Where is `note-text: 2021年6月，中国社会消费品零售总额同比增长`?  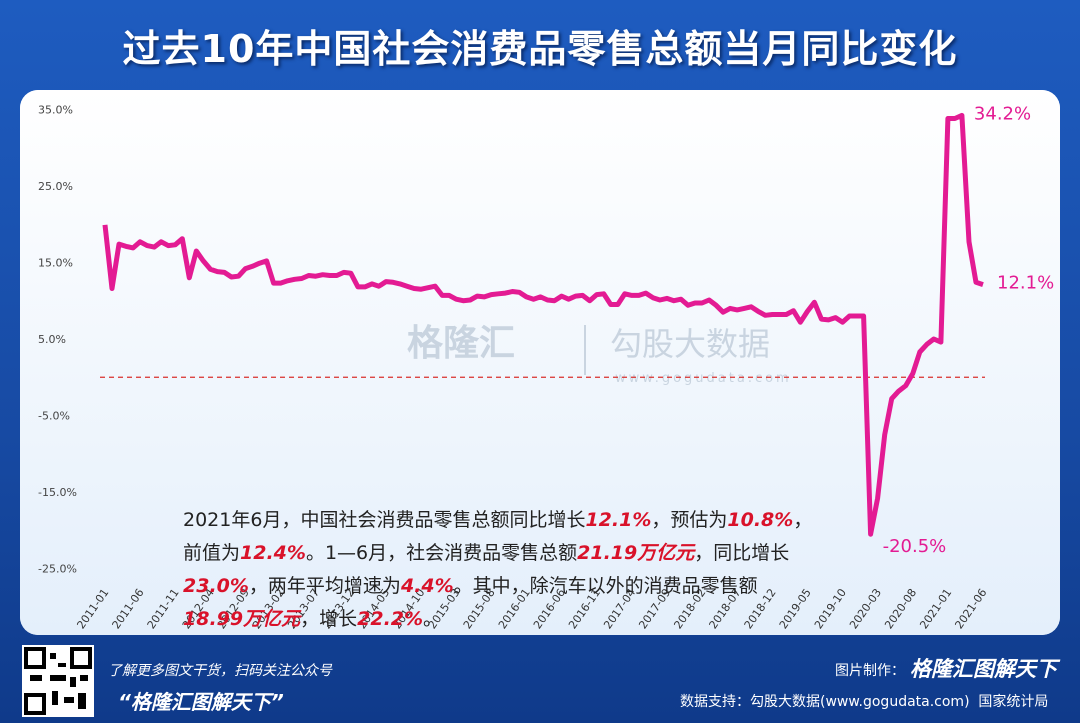
note-text: 2021年6月，中国社会消费品零售总额同比增长 is located at coordinates (384, 520).